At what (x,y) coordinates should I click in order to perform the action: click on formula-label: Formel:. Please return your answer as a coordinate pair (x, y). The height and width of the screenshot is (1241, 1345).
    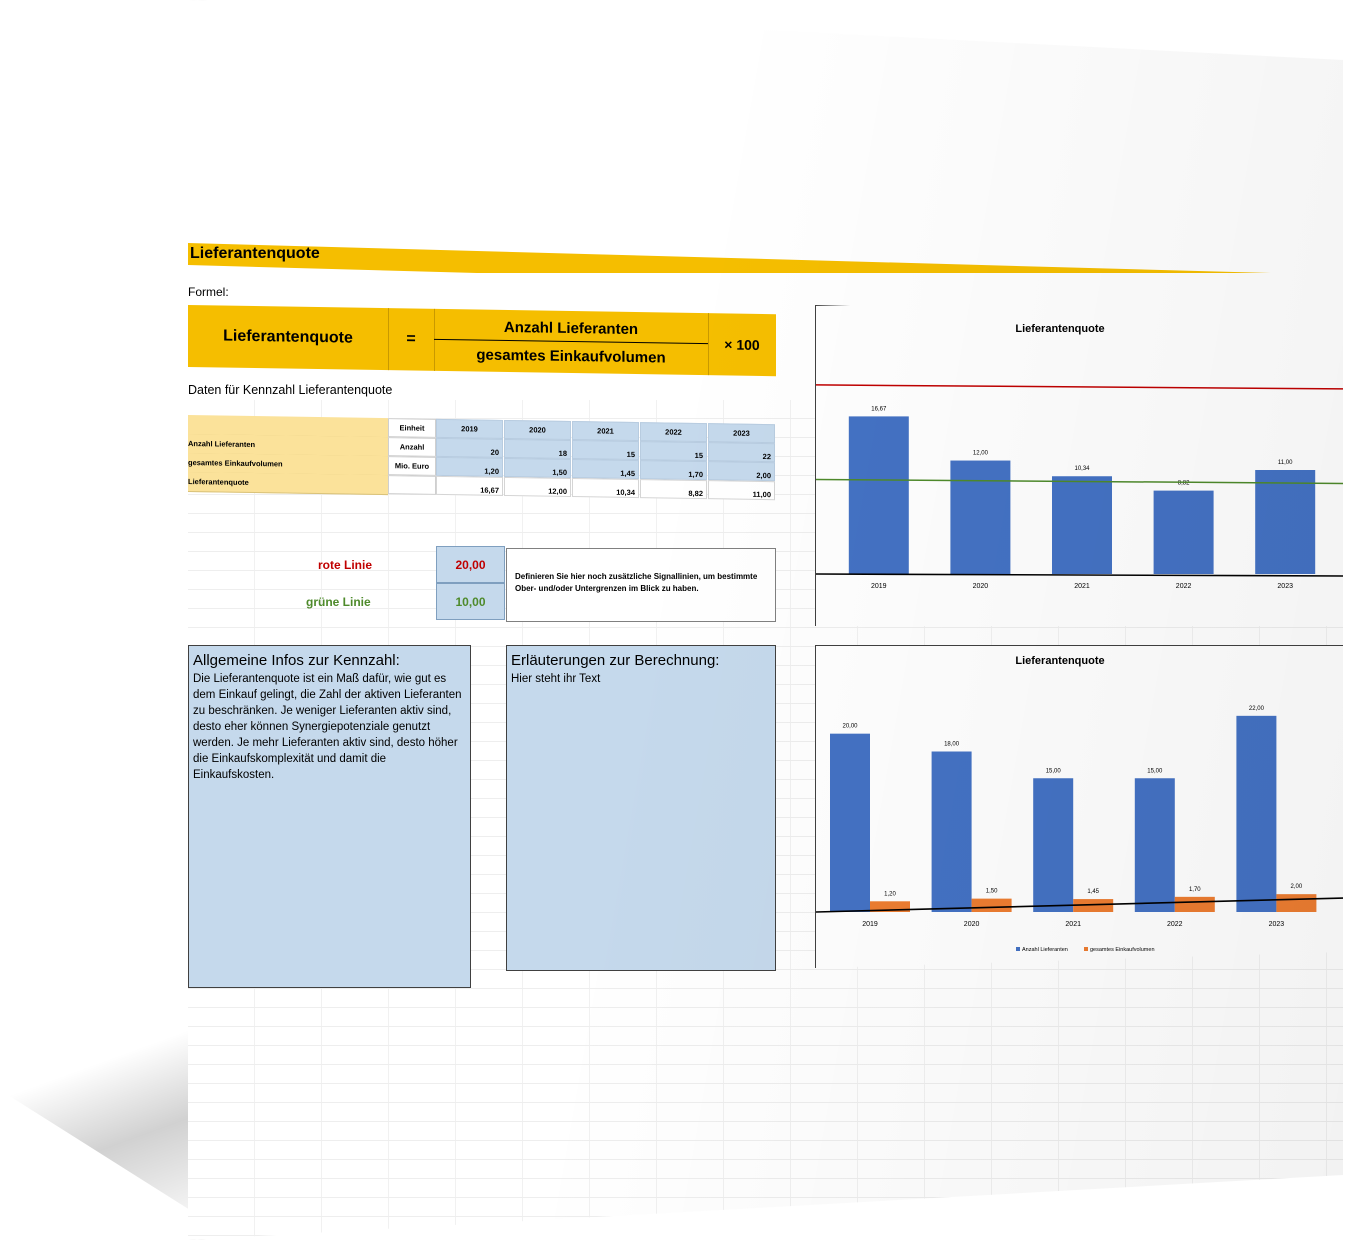
    Looking at the image, I should click on (208, 292).